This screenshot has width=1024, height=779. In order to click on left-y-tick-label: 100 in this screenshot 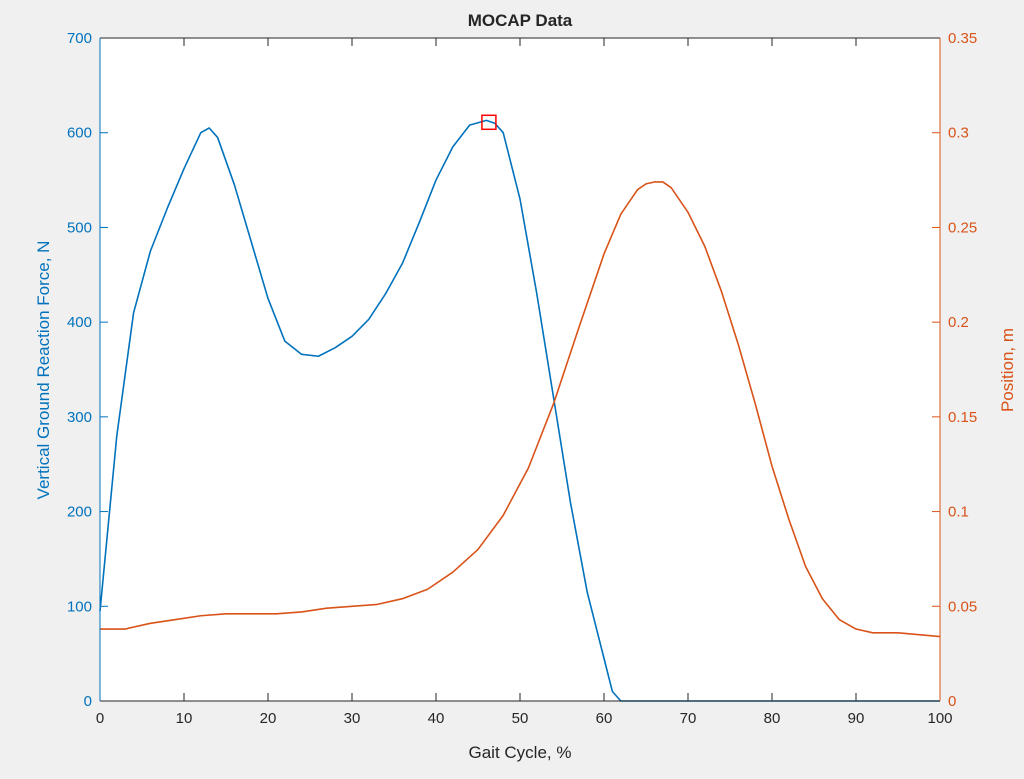, I will do `click(79, 606)`.